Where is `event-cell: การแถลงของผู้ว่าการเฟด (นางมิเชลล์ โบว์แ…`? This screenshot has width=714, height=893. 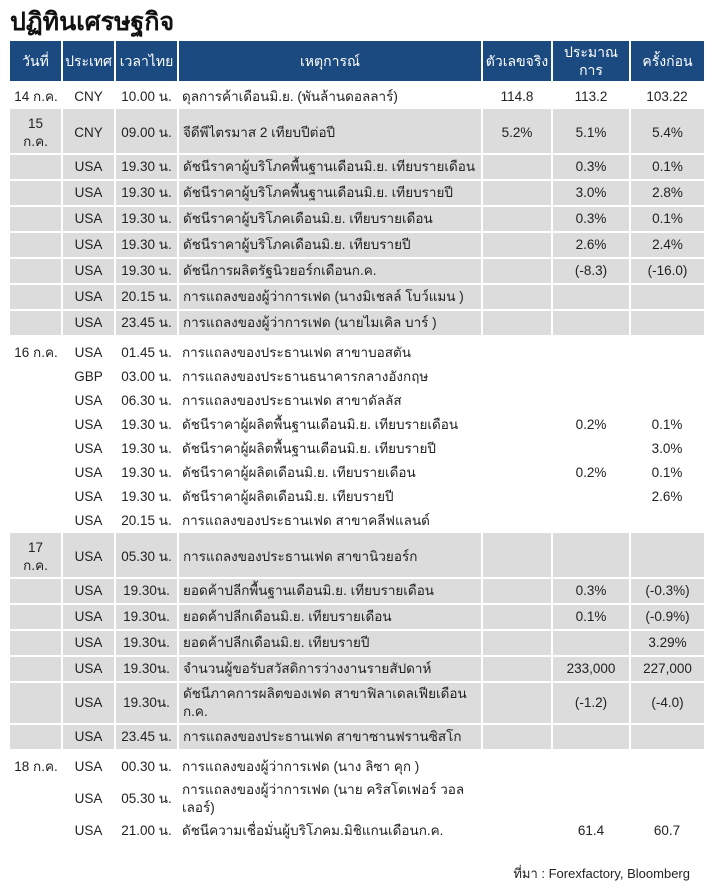 event-cell: การแถลงของผู้ว่าการเฟด (นางมิเชลล์ โบว์แ… is located at coordinates (330, 297).